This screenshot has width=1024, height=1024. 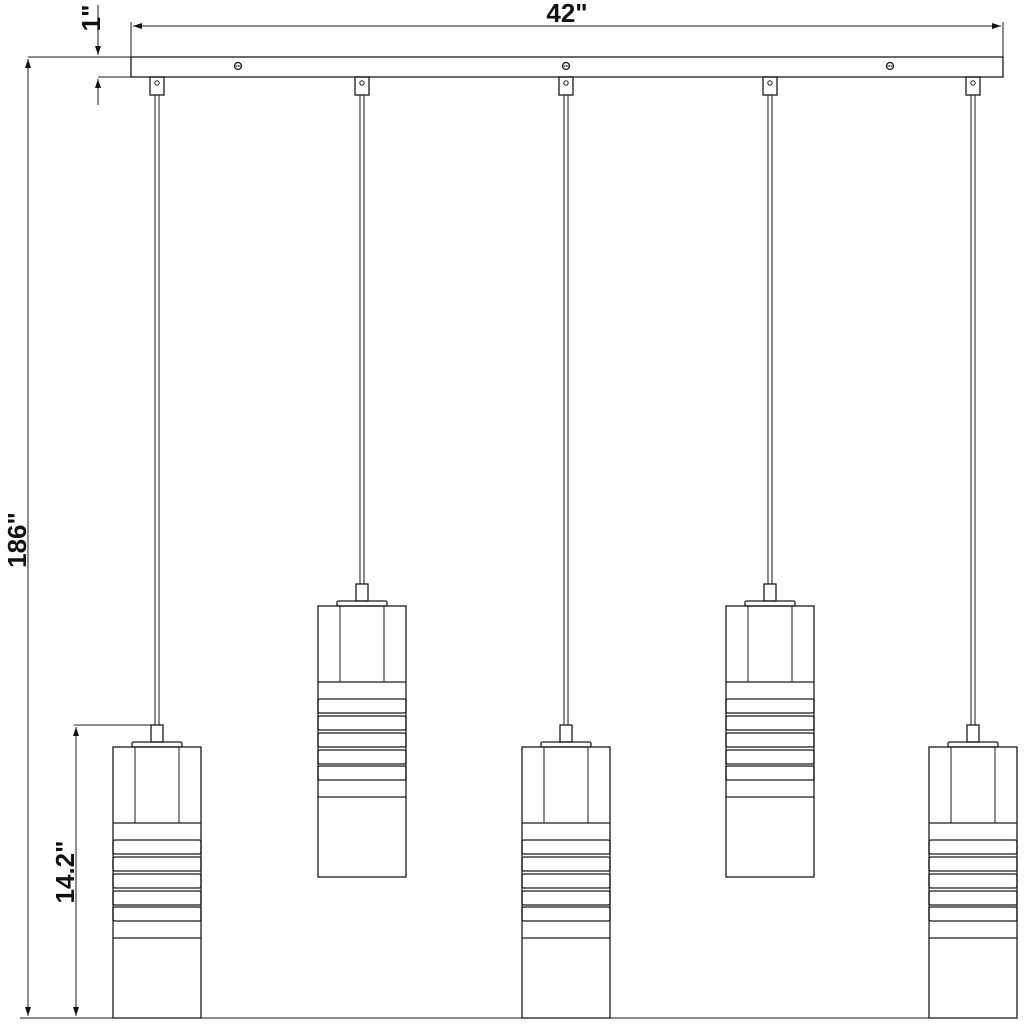 What do you see at coordinates (79, 55) in the screenshot?
I see `canopy-height-dimension: 1"` at bounding box center [79, 55].